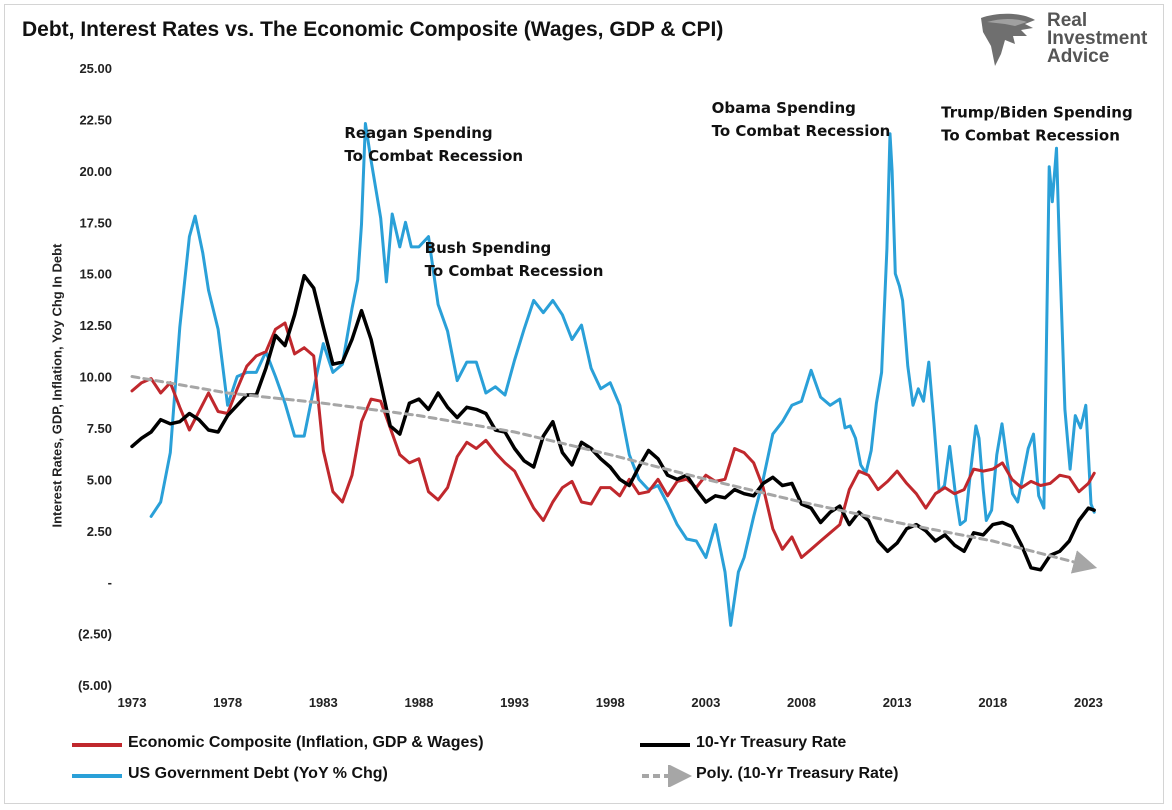 The height and width of the screenshot is (810, 1172). What do you see at coordinates (95, 325) in the screenshot?
I see `y-tick-label: 12.50` at bounding box center [95, 325].